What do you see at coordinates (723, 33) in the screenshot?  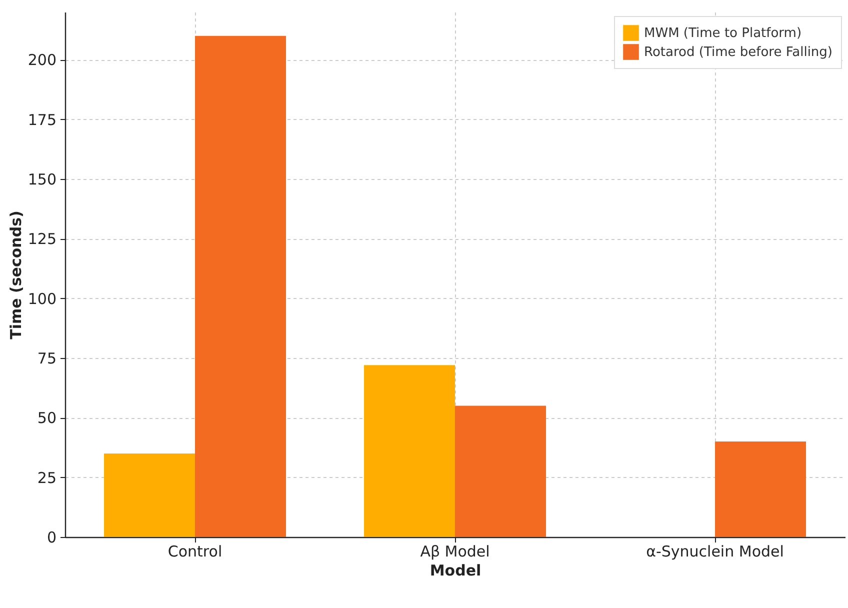 I see `legend-label: MWM (Time to Platform)` at bounding box center [723, 33].